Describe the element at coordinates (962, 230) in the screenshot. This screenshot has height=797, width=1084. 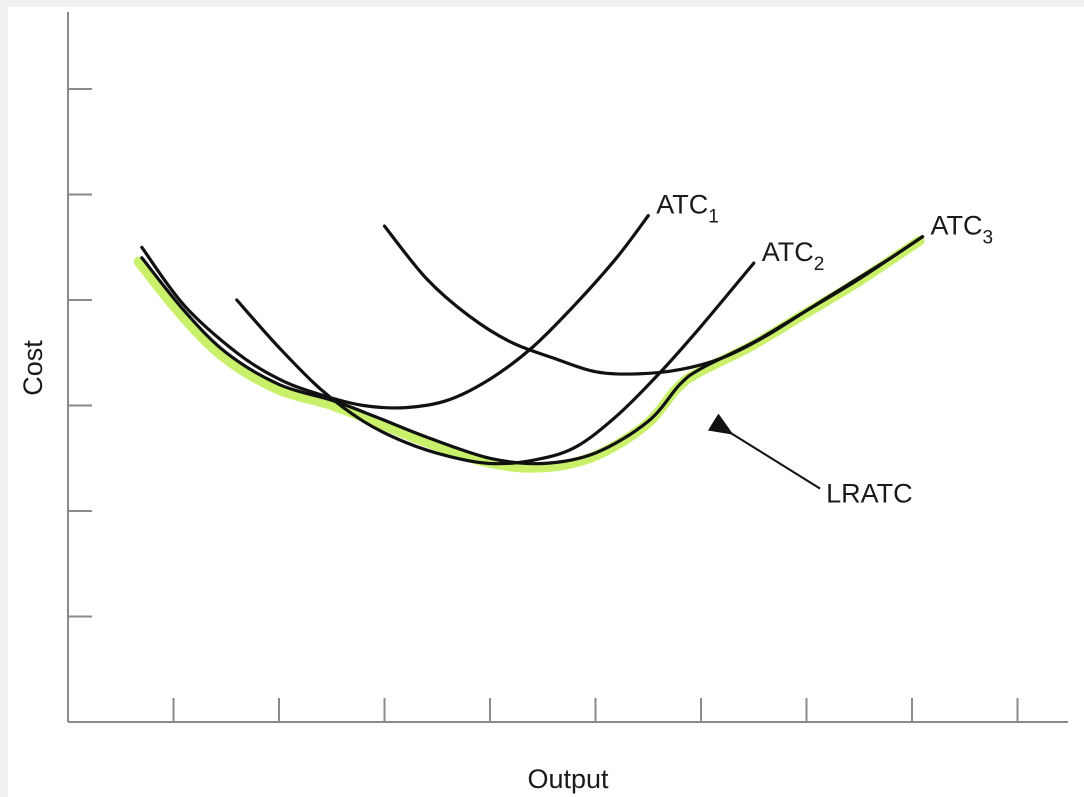
I see `atc3-label: ATC3` at that location.